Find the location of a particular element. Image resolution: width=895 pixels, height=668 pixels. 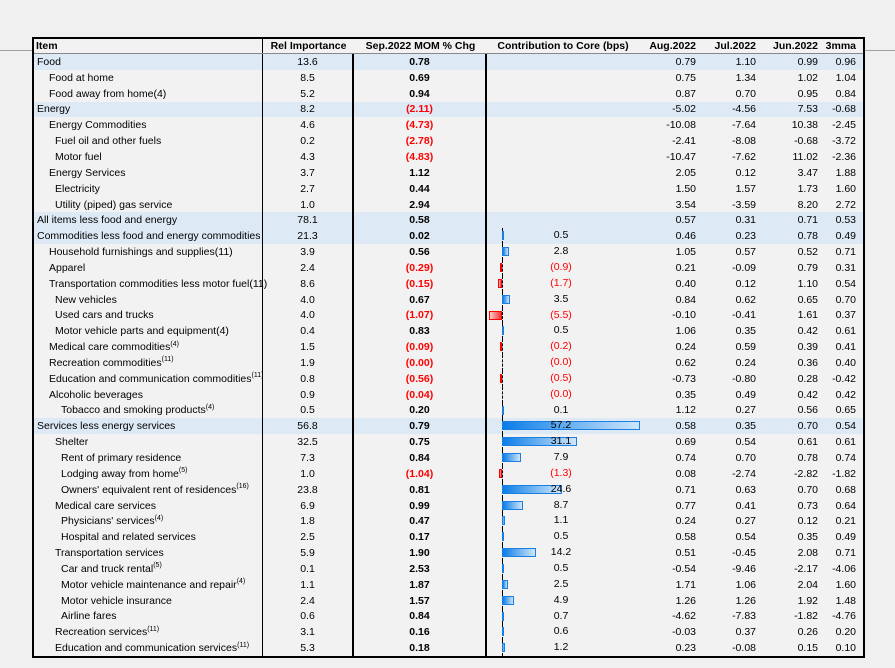

jul-value: 0.57 is located at coordinates (728, 252).